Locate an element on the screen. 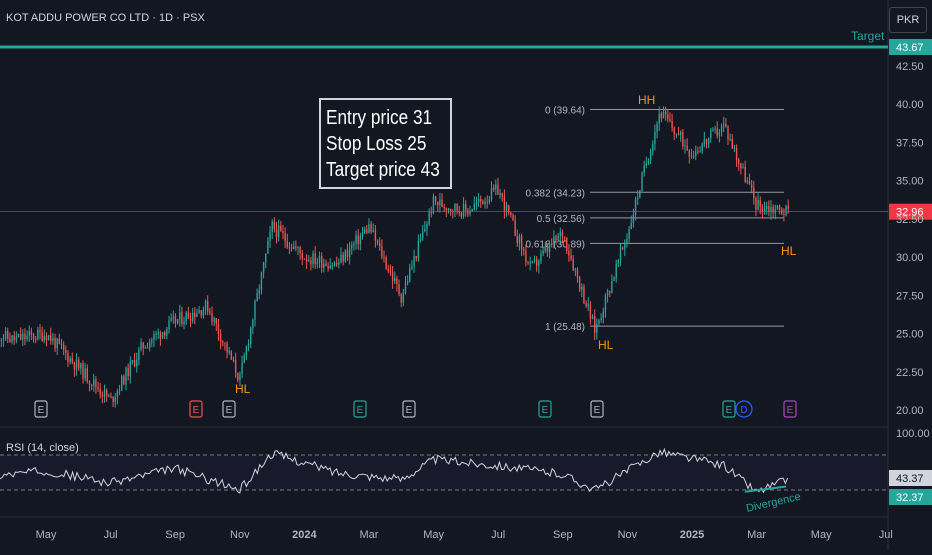 The width and height of the screenshot is (932, 555). currency-button: PKR is located at coordinates (908, 20).